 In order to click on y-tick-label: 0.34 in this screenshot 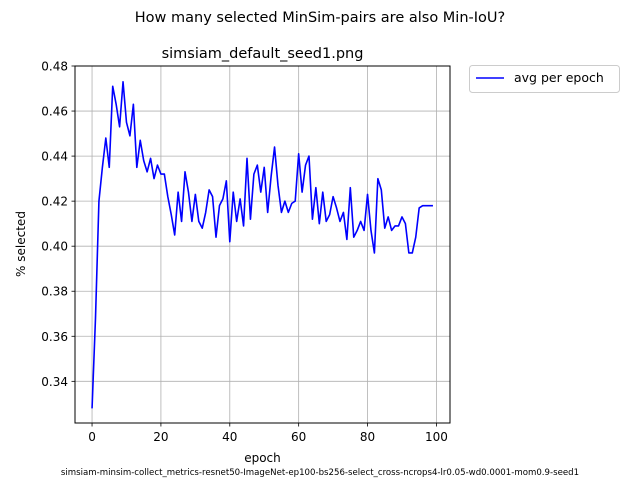, I will do `click(54, 382)`.